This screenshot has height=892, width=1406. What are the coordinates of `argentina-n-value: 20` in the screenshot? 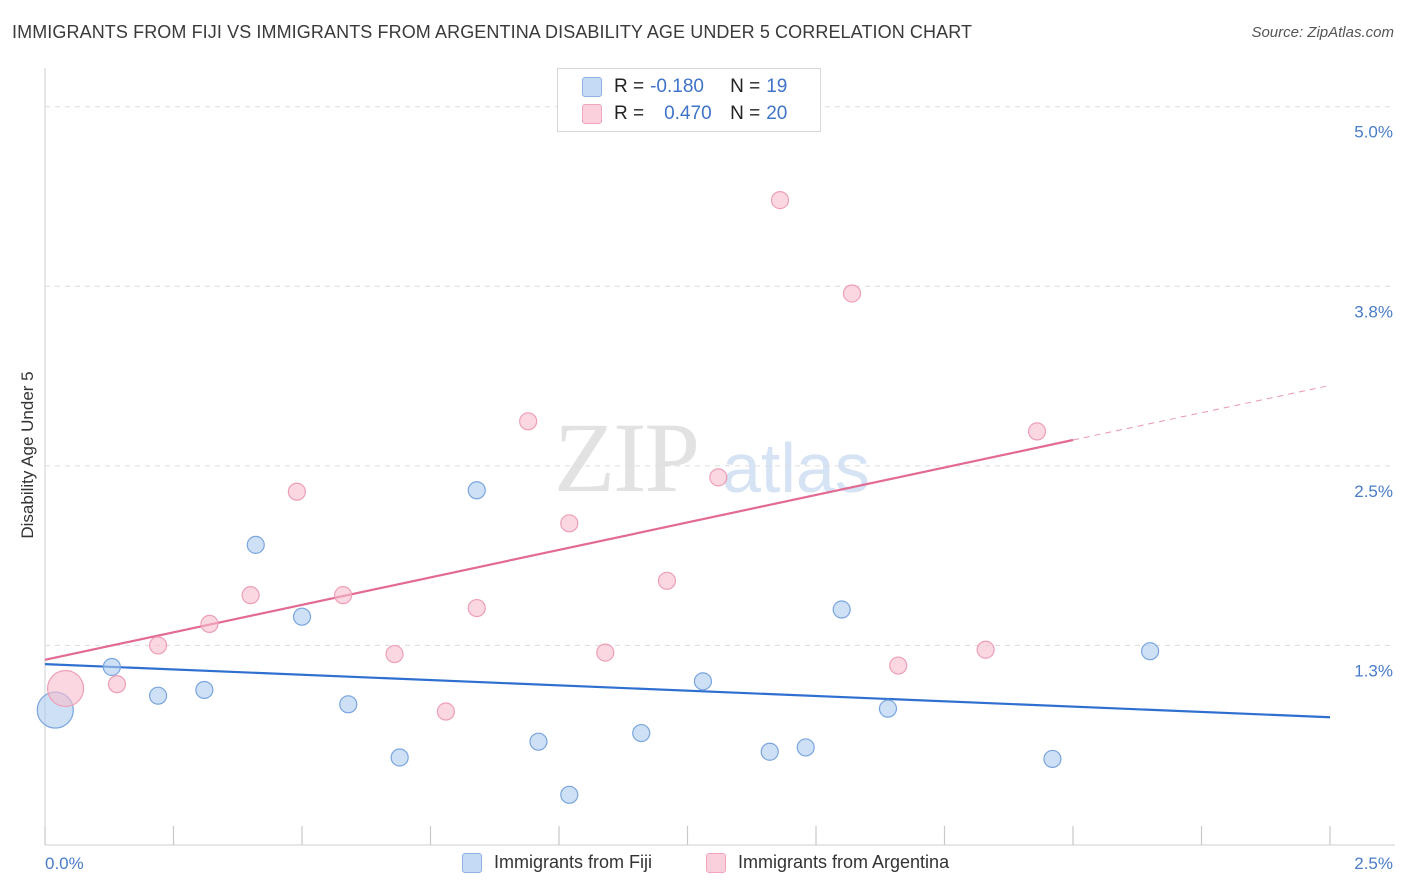 It's located at (777, 113).